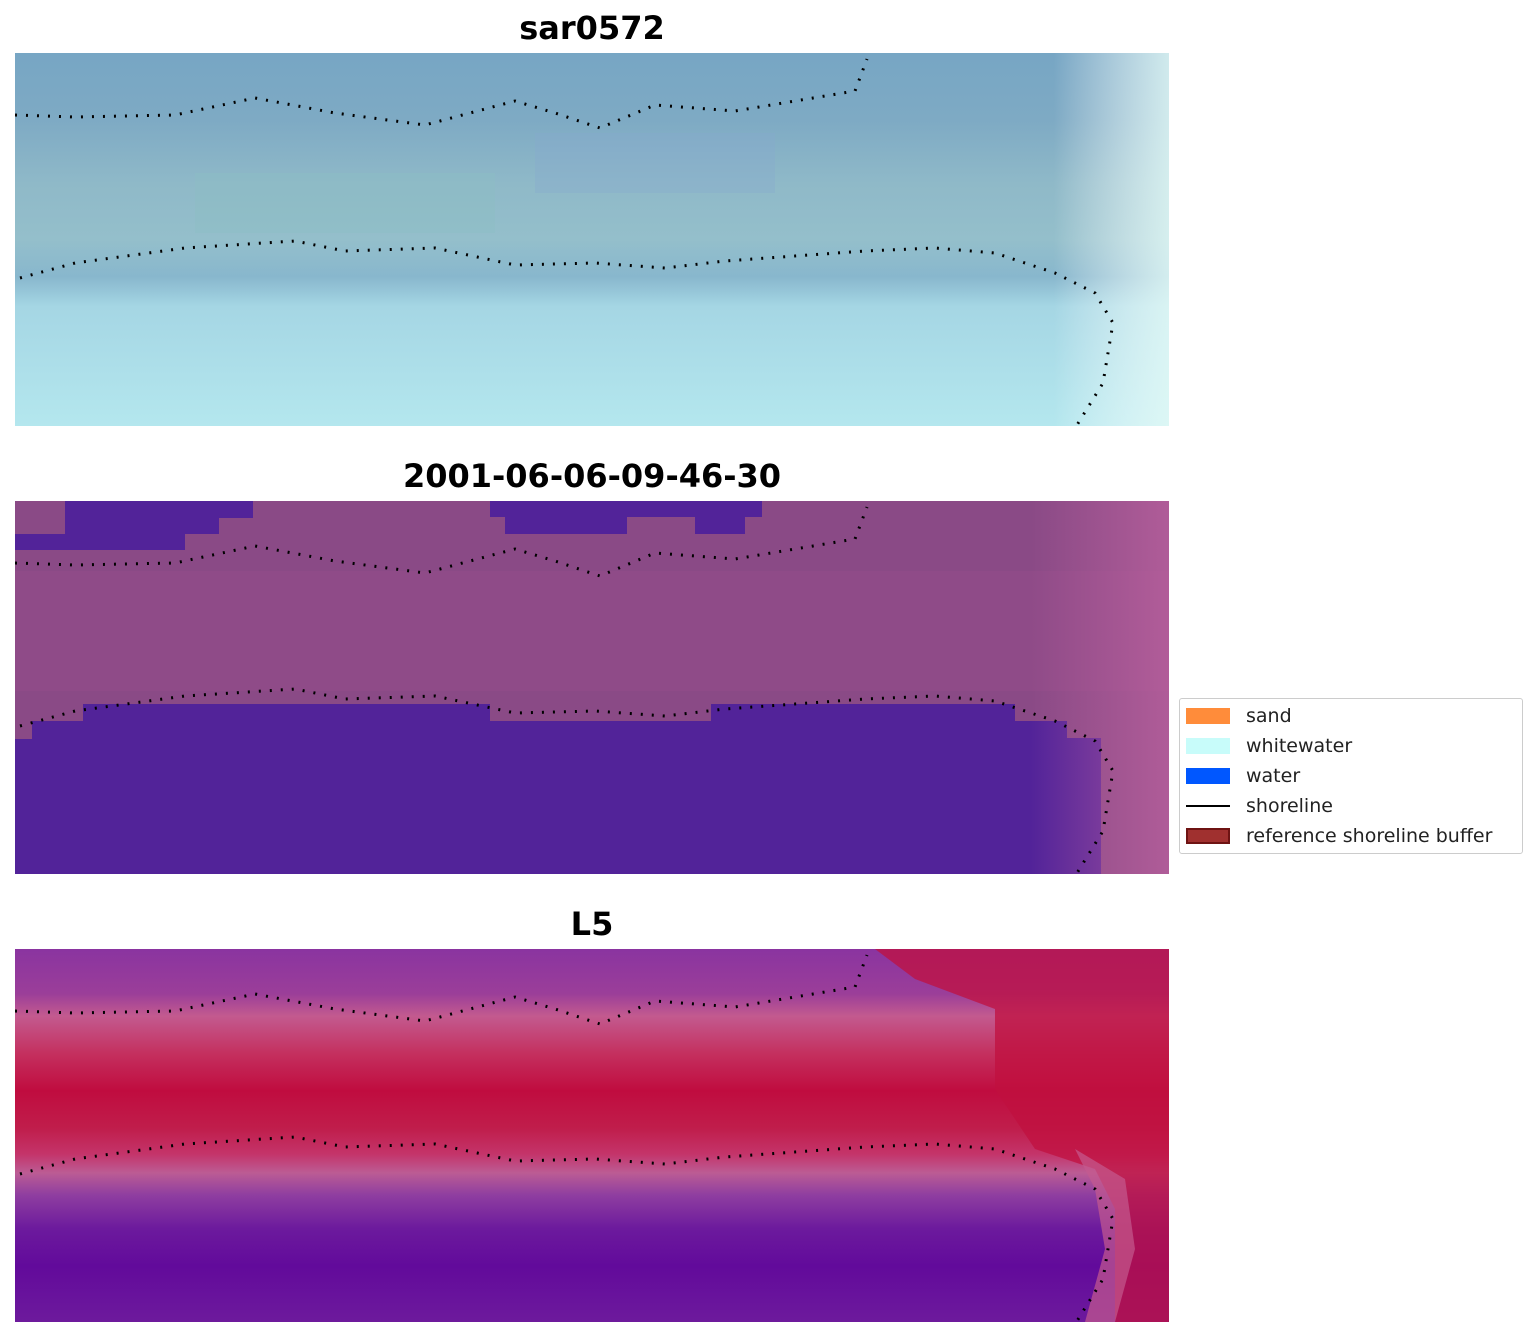 The height and width of the screenshot is (1337, 1540). What do you see at coordinates (1208, 776) in the screenshot?
I see `water-swatch` at bounding box center [1208, 776].